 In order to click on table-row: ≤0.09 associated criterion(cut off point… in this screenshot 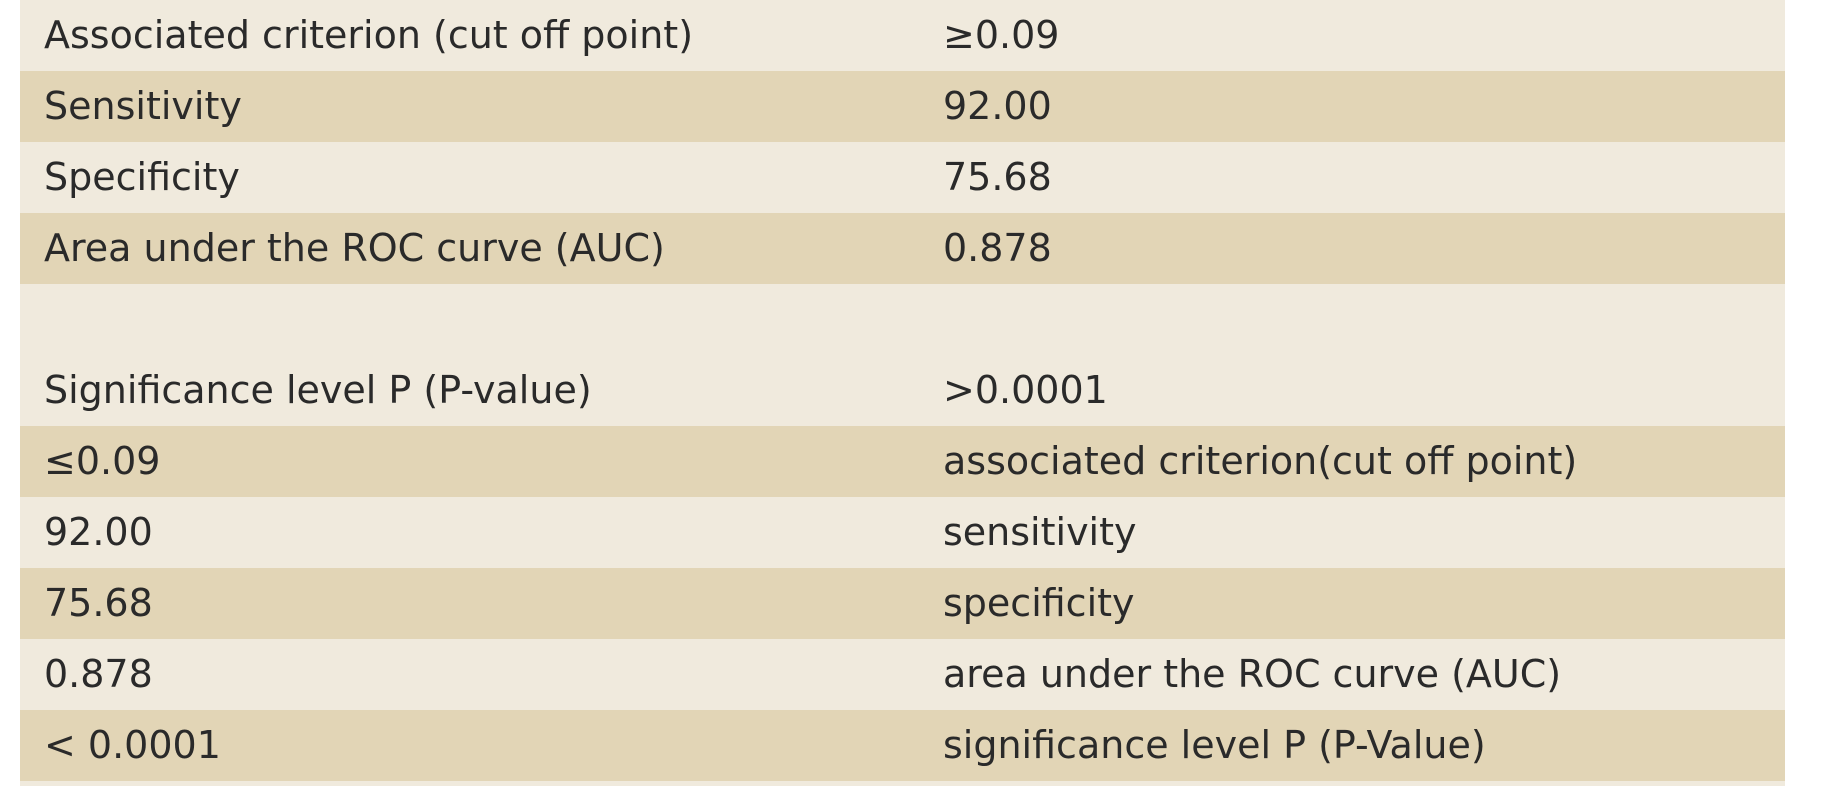, I will do `click(902, 461)`.